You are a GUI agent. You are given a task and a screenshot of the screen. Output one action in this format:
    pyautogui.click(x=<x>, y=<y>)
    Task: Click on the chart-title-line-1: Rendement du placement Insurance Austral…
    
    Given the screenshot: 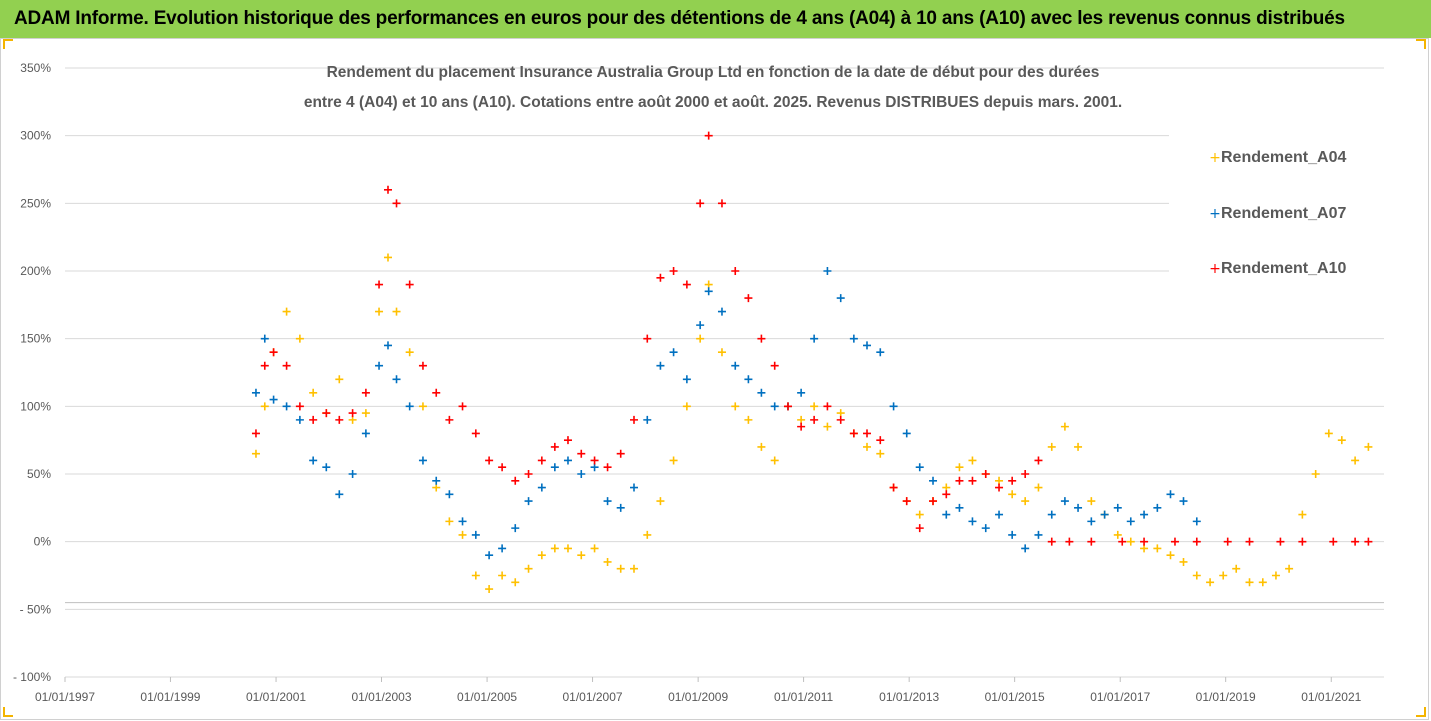 What is the action you would take?
    pyautogui.click(x=713, y=72)
    